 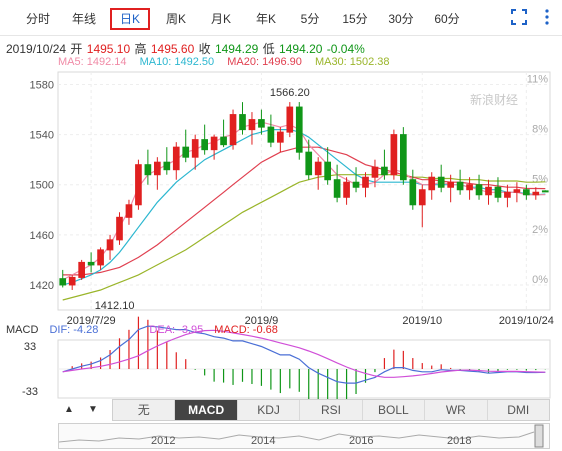 What do you see at coordinates (264, 62) in the screenshot?
I see `ma20-legend: MA20: 1496.90` at bounding box center [264, 62].